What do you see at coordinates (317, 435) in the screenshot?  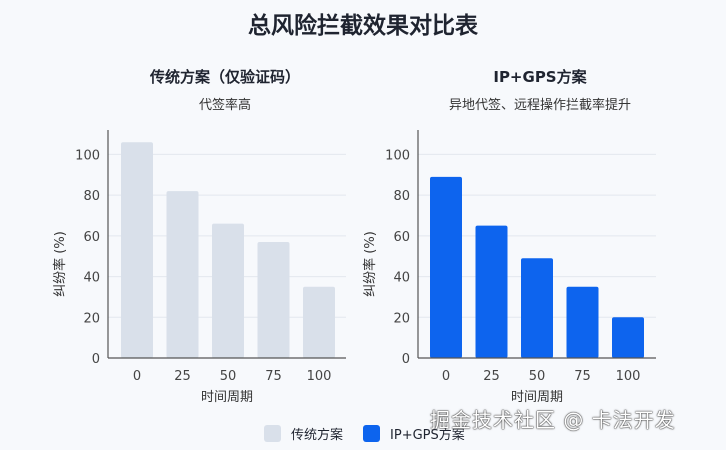 I see `legend-label: 传统方案` at bounding box center [317, 435].